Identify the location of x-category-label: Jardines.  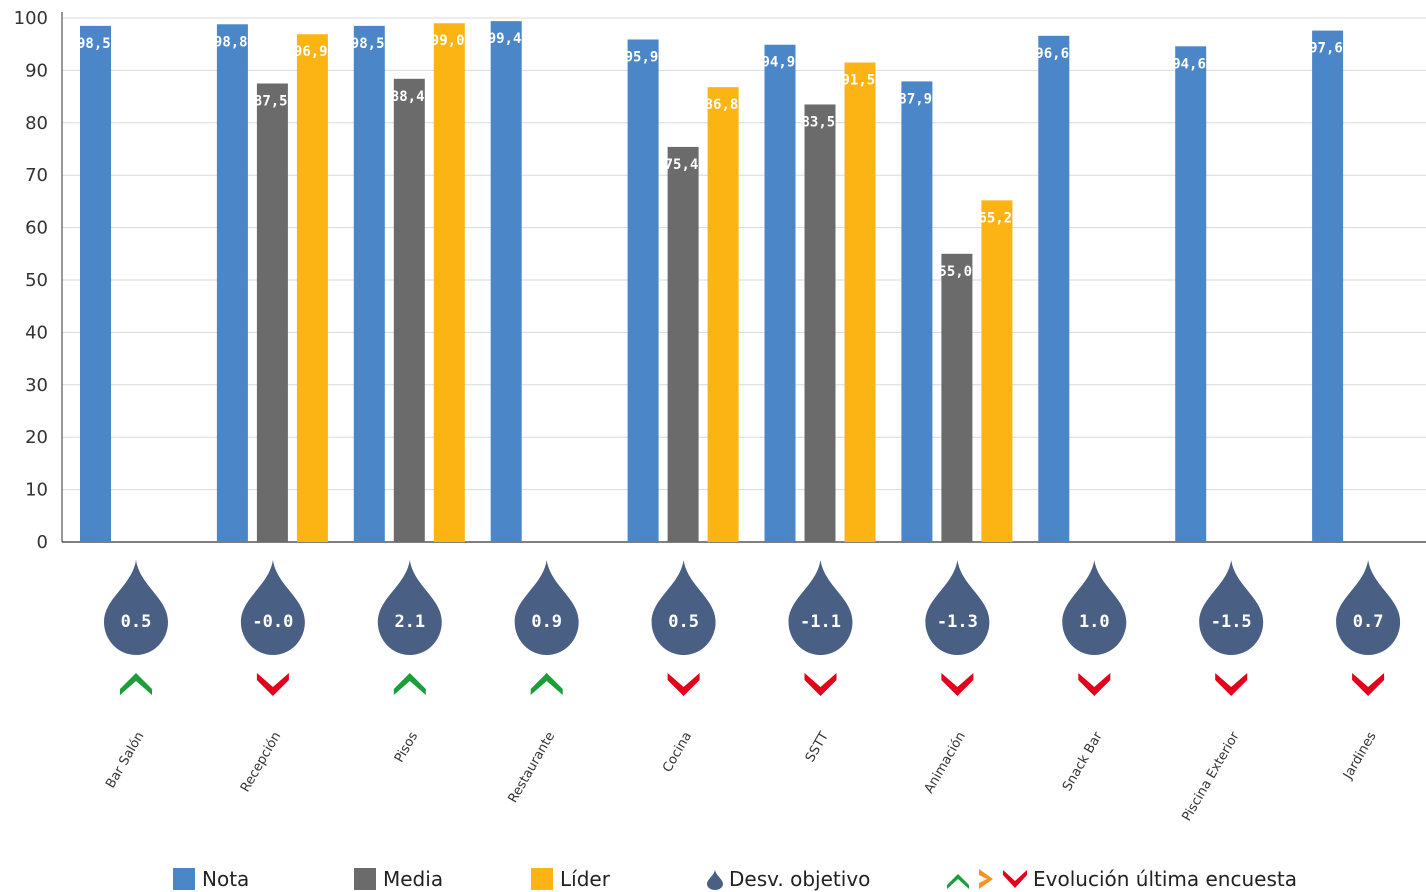
(1359, 755).